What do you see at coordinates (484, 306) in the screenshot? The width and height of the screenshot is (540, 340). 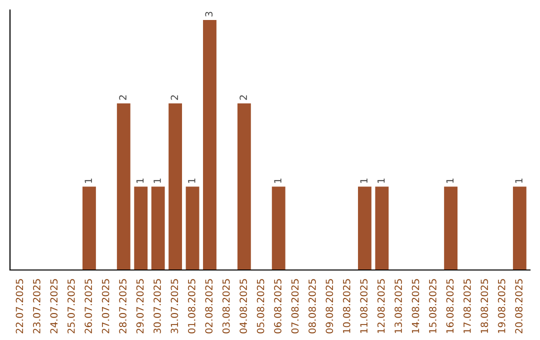 I see `x-tick-label: 18.08.2025` at bounding box center [484, 306].